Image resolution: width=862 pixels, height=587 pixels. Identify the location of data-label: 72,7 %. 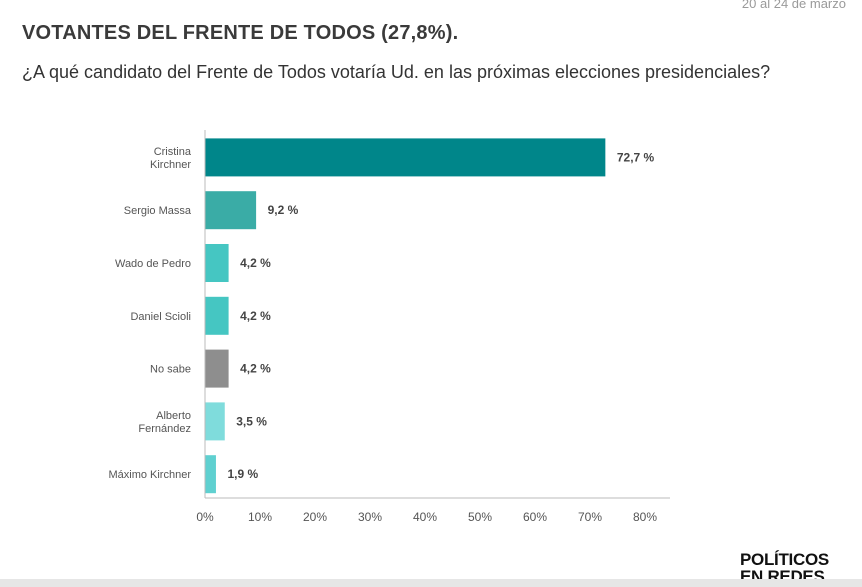
(636, 157).